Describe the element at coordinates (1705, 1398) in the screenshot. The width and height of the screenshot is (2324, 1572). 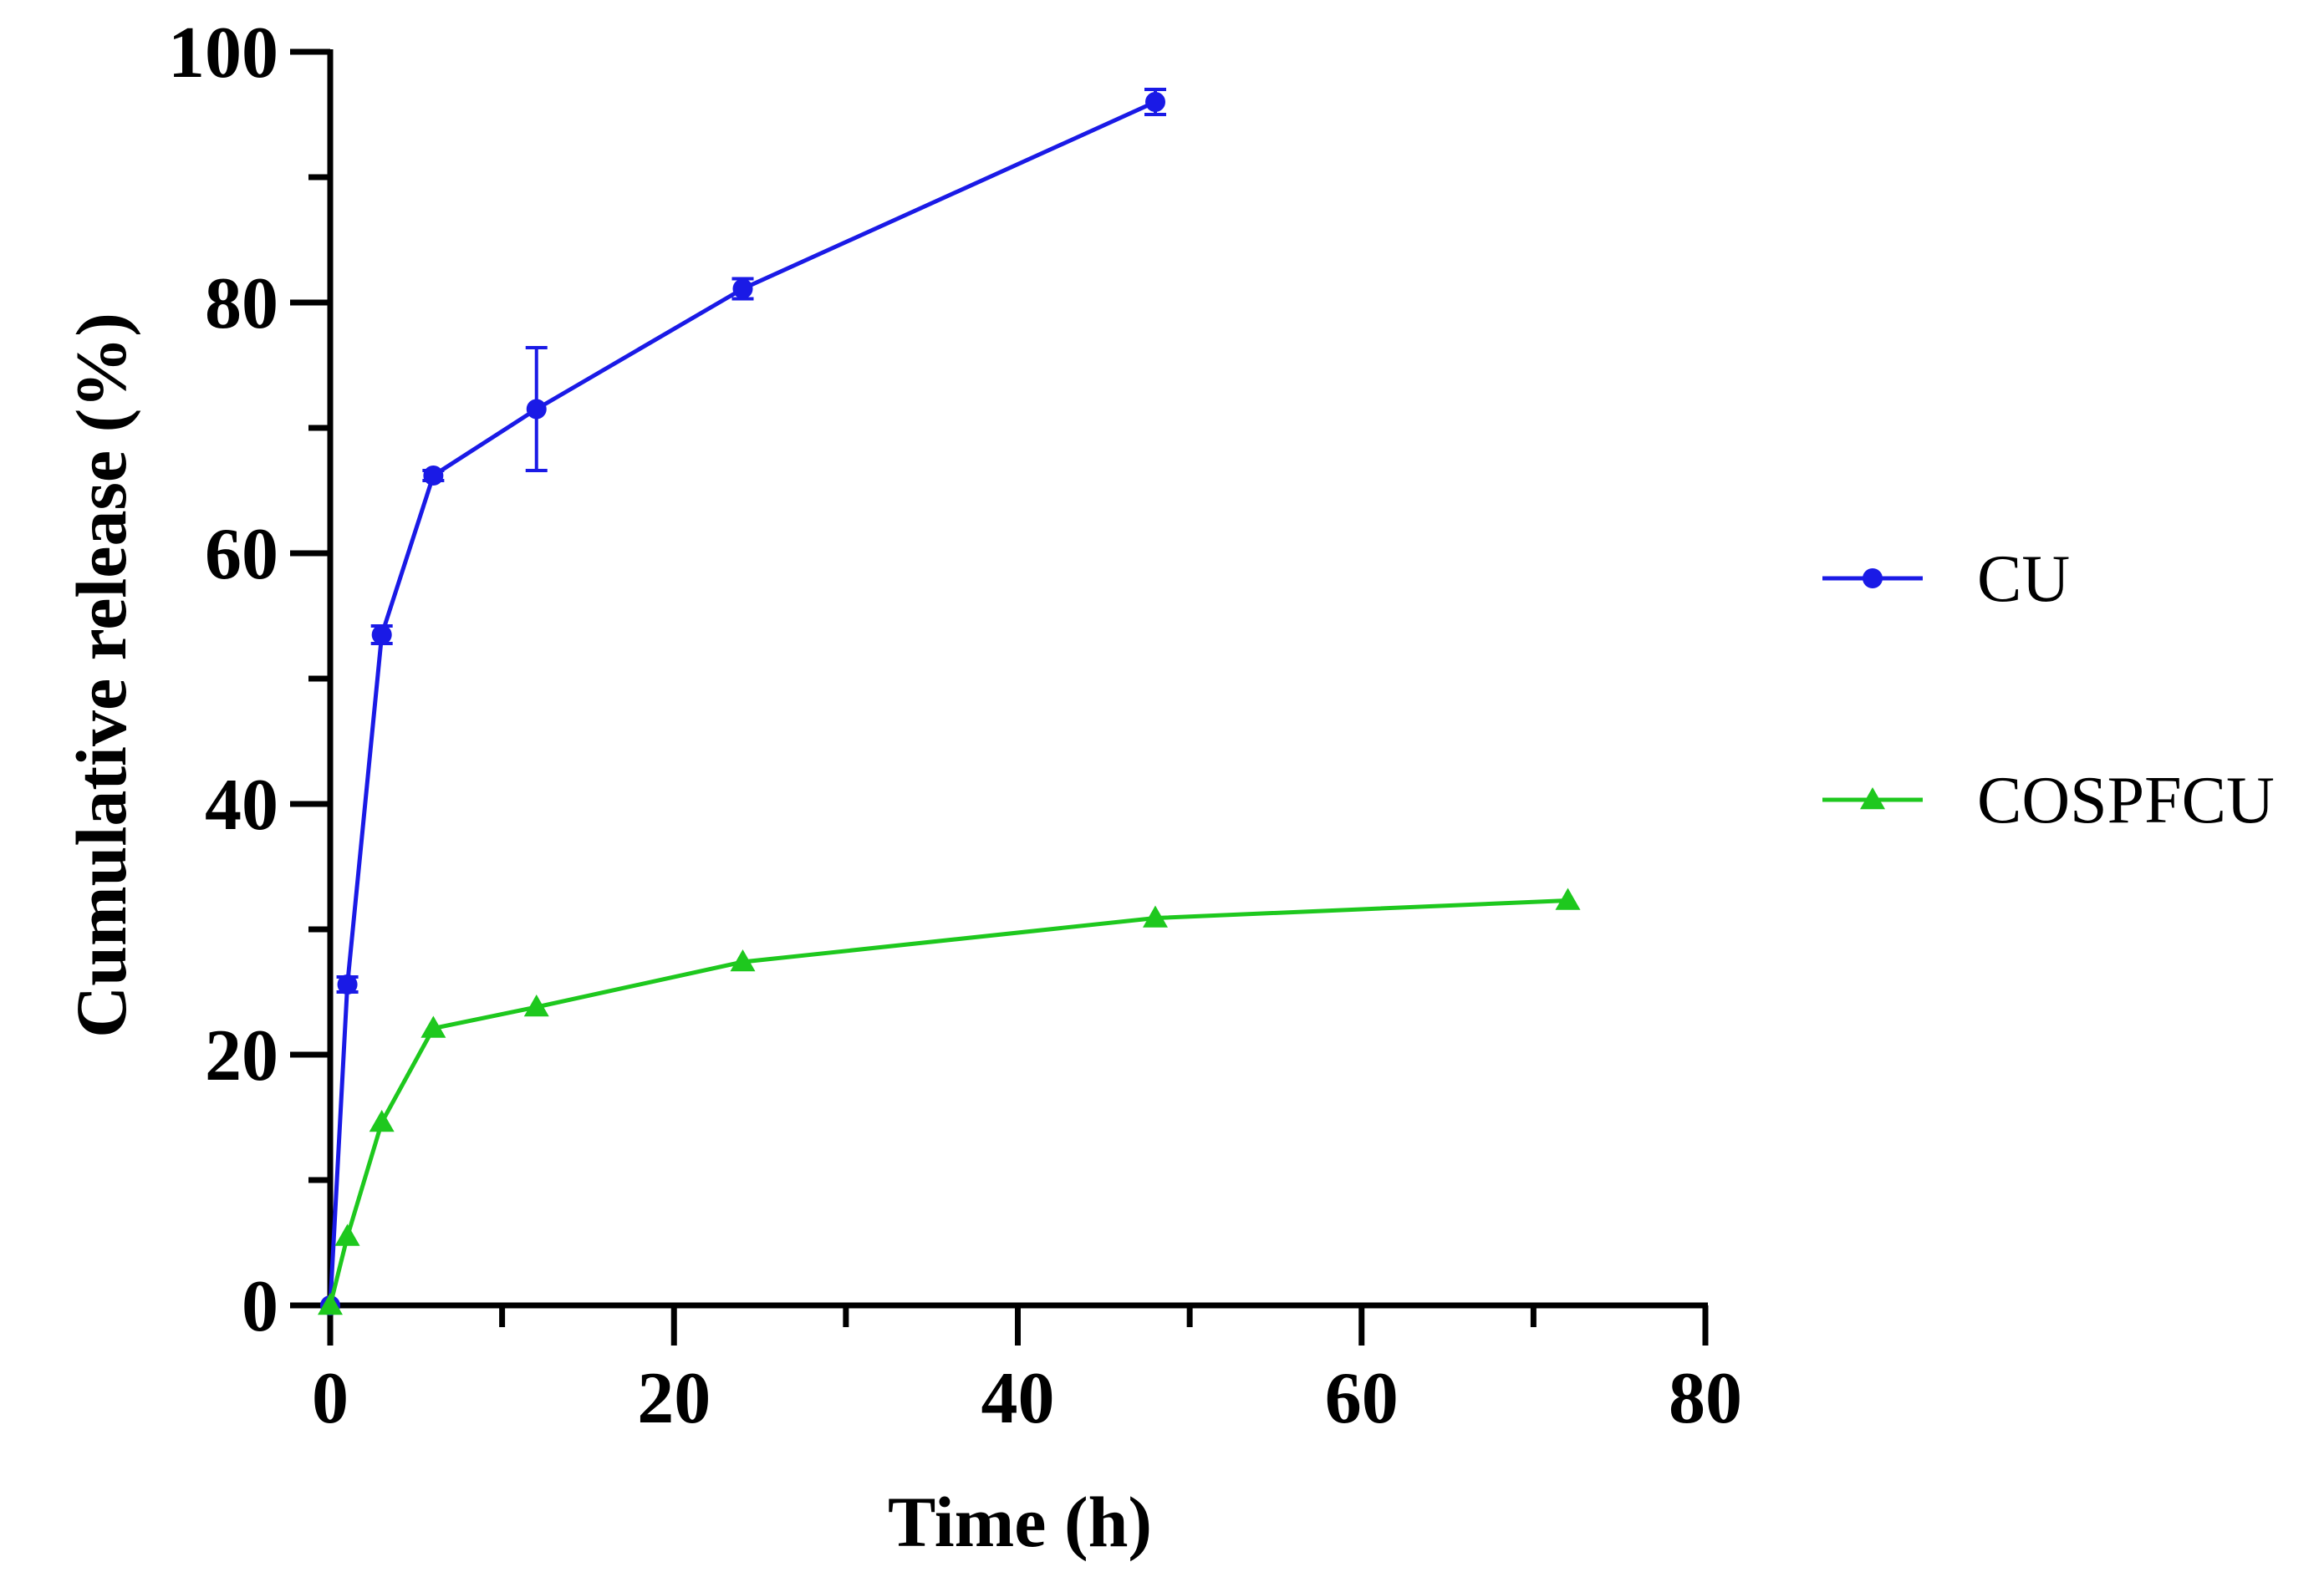
I see `x-tick-label: 80` at that location.